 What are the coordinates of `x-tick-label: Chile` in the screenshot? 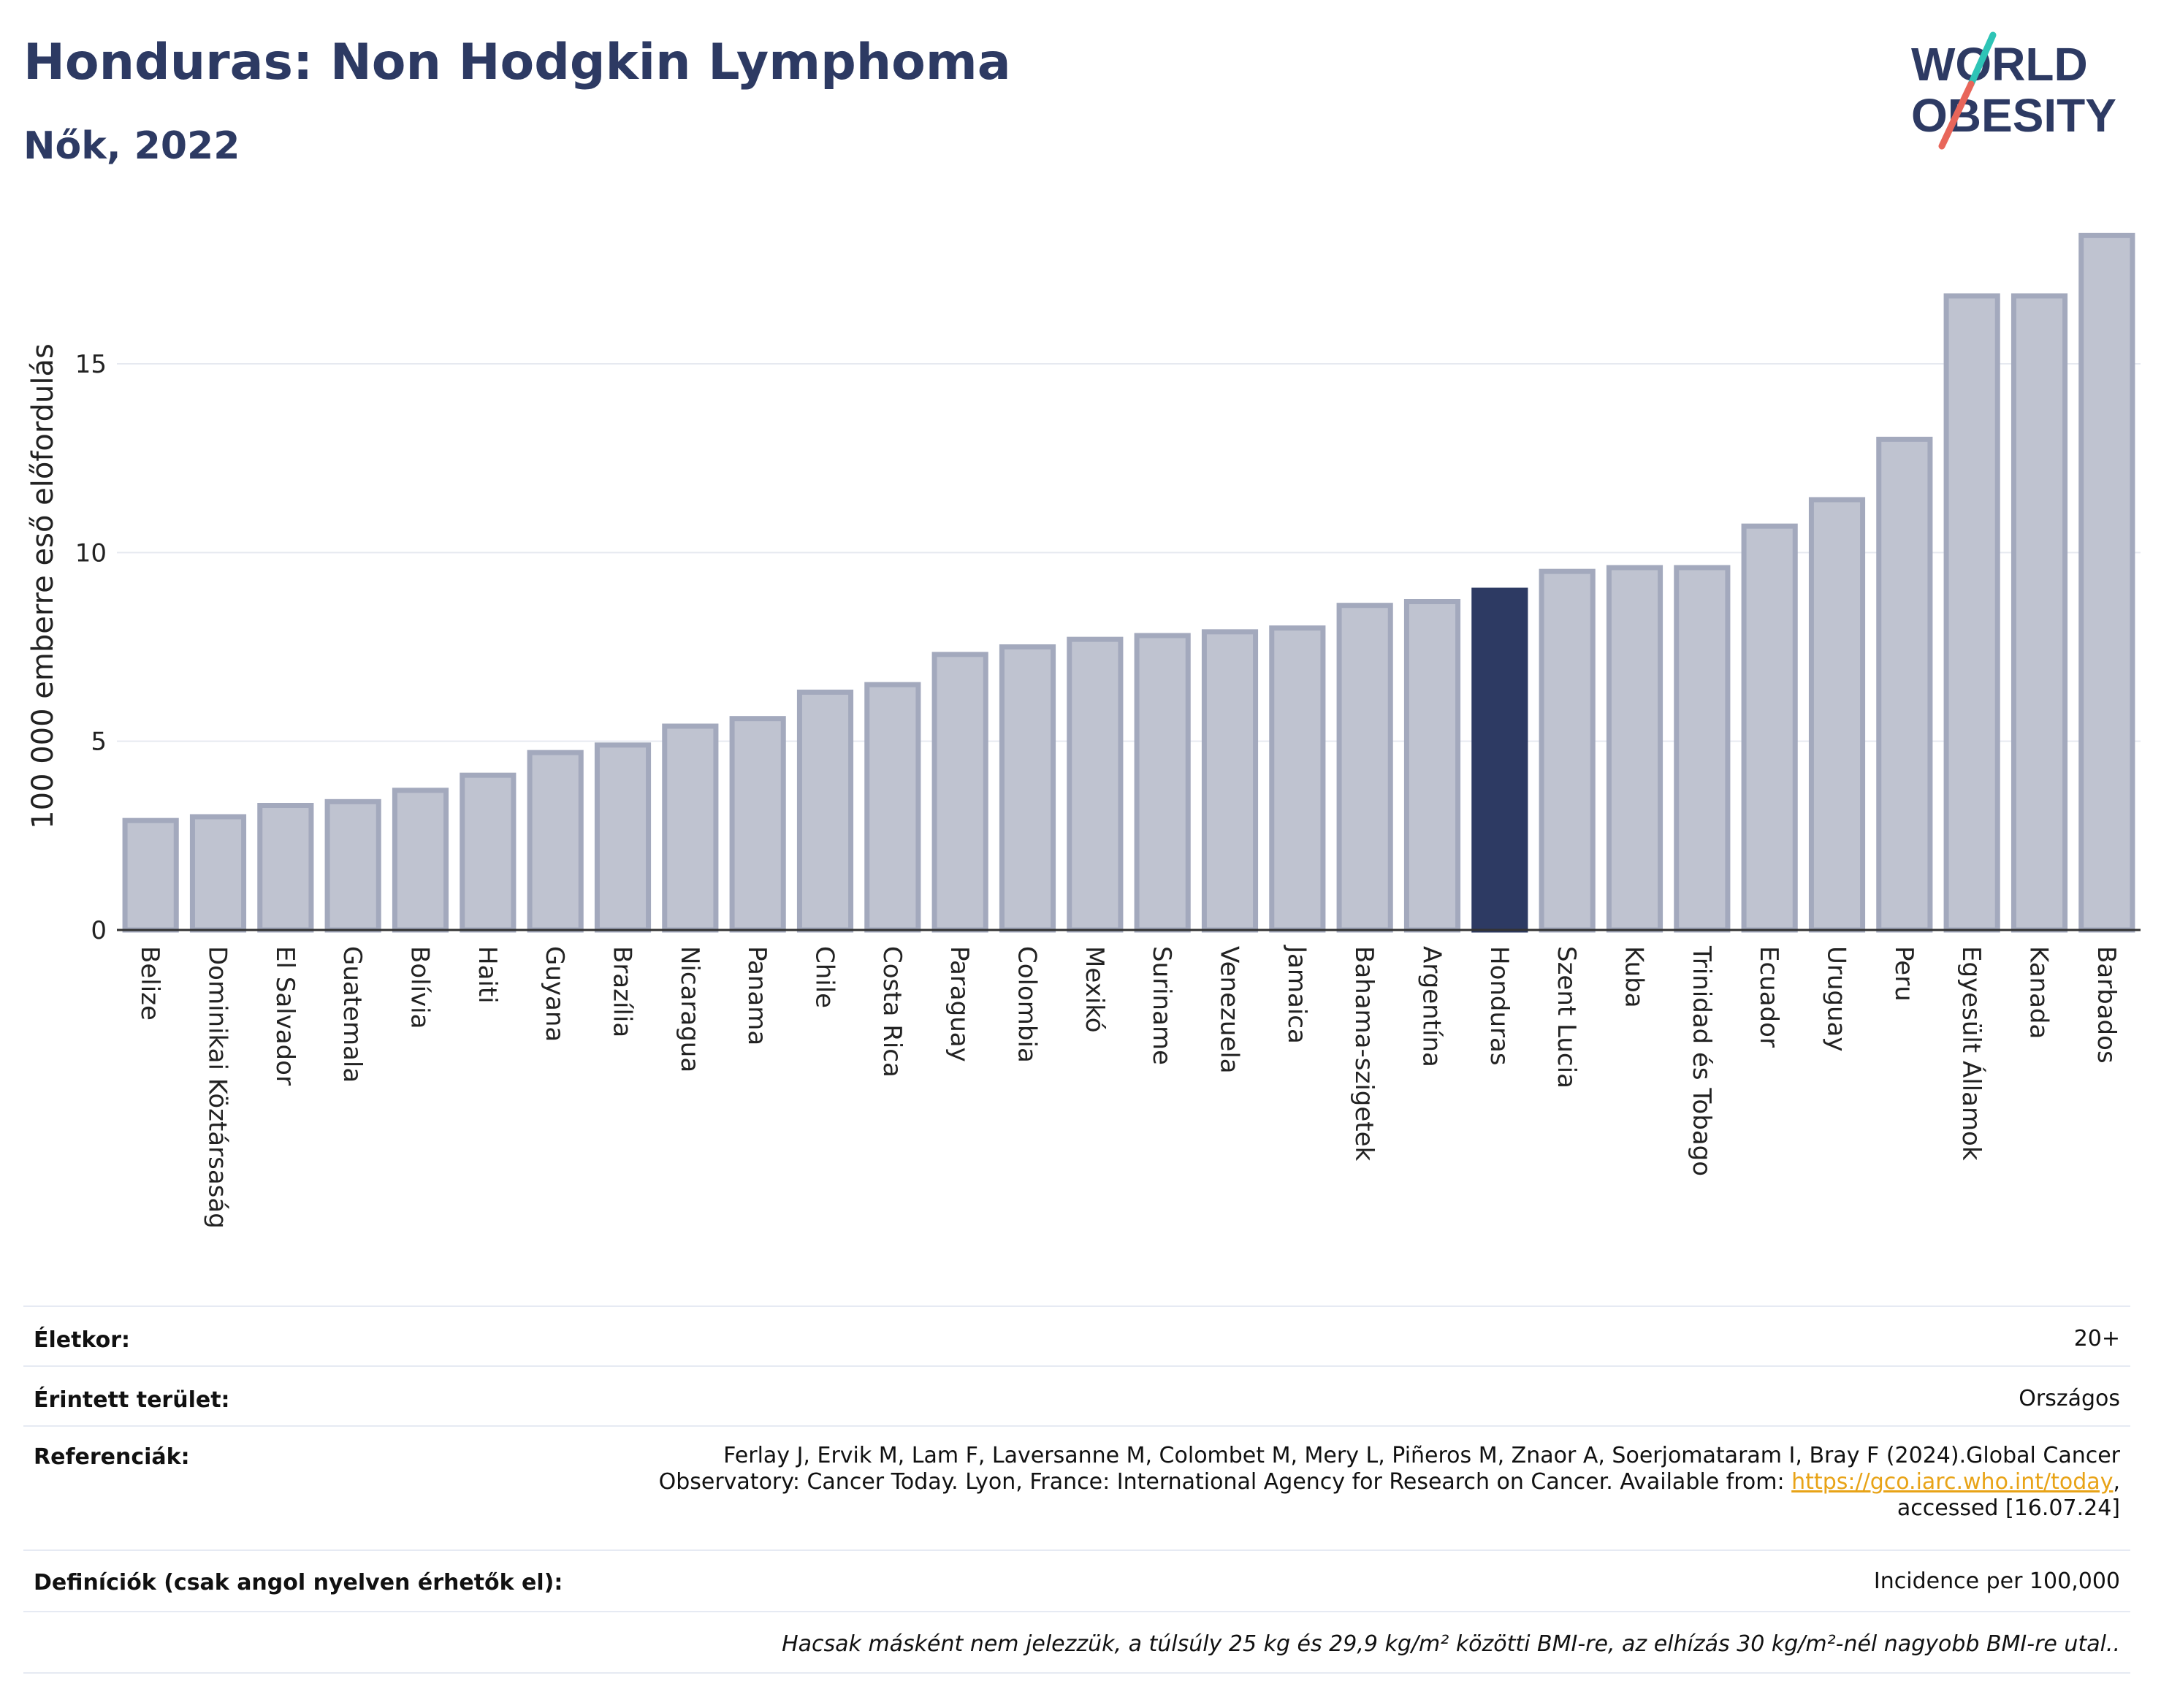 It's located at (825, 977).